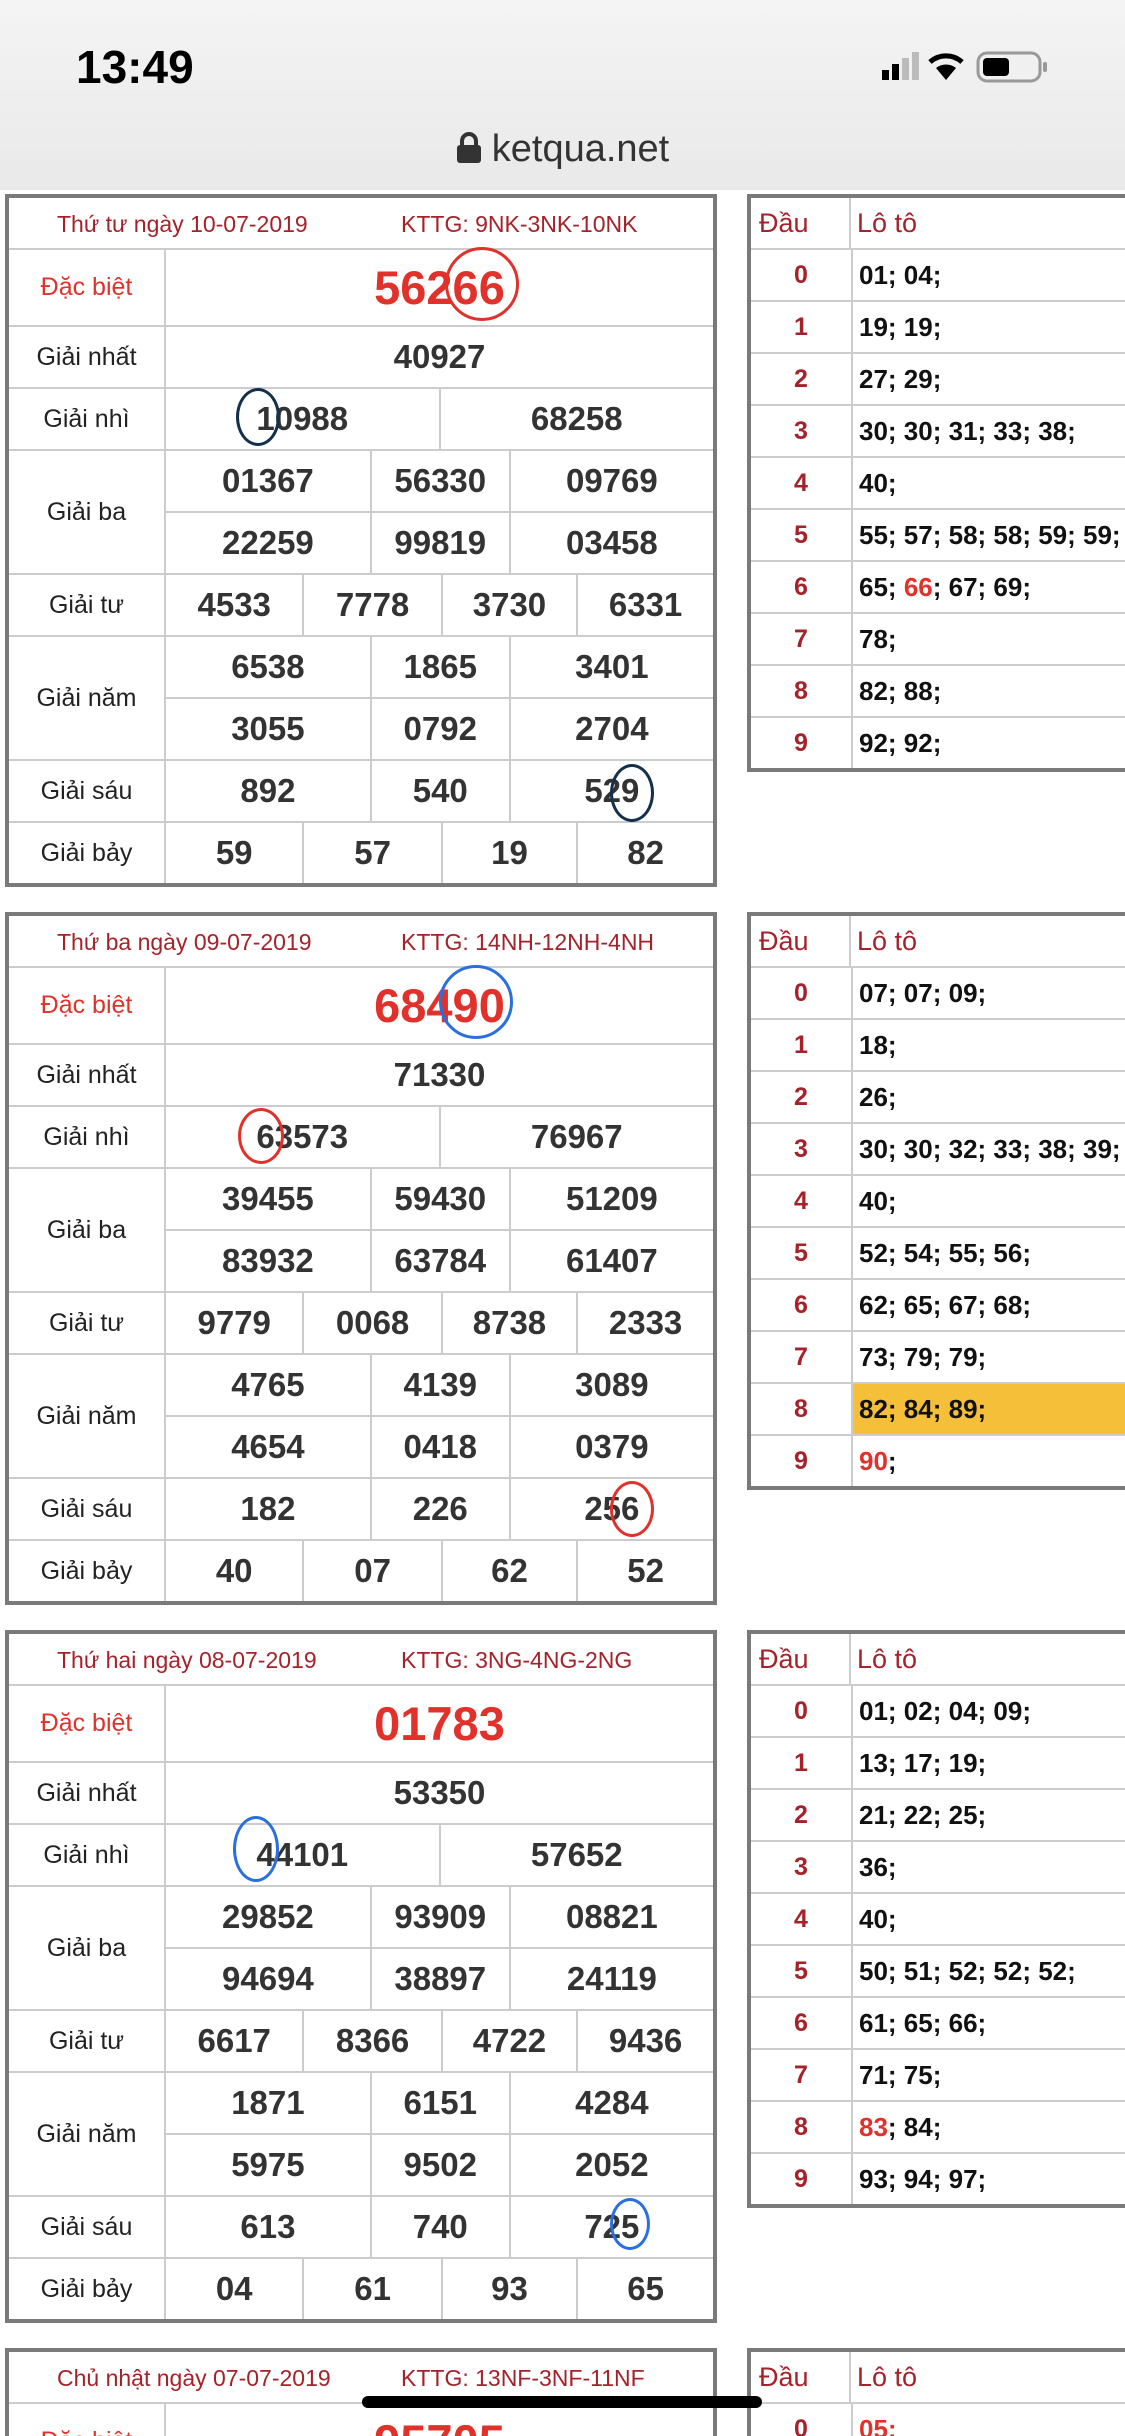  Describe the element at coordinates (989, 2075) in the screenshot. I see `loto-numbers: 71; 75;` at that location.